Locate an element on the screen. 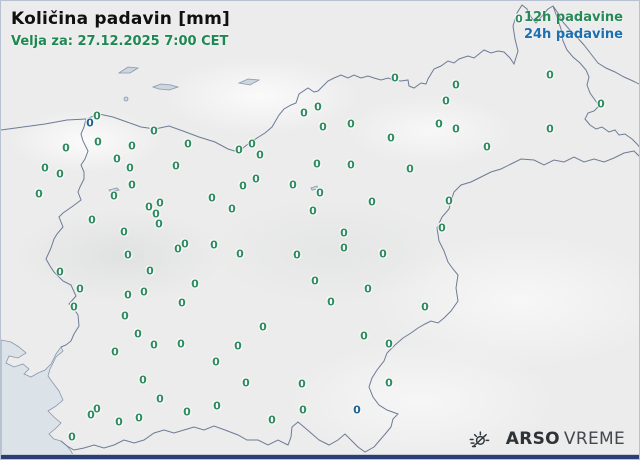 Image resolution: width=640 pixels, height=460 pixels. legend-item-12h-padavine: 12h padavine is located at coordinates (573, 17).